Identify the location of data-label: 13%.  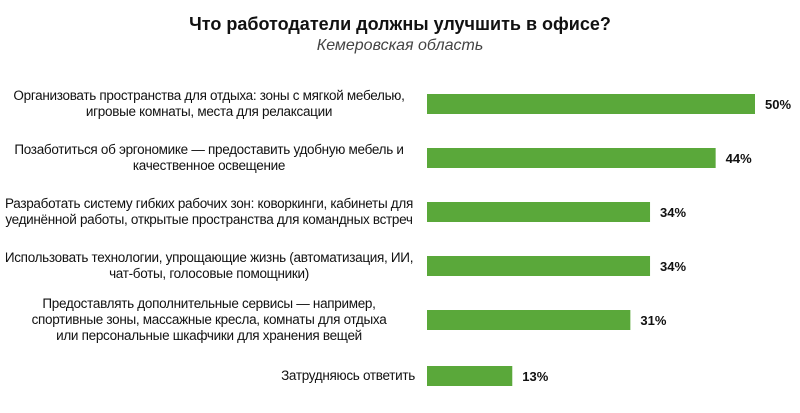
(535, 376).